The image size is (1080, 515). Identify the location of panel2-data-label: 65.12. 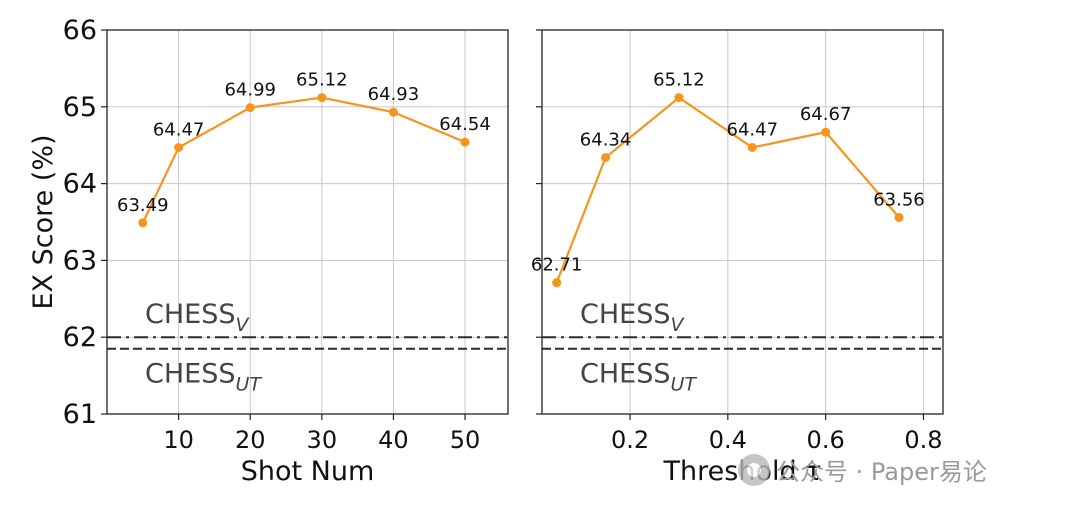
(679, 80).